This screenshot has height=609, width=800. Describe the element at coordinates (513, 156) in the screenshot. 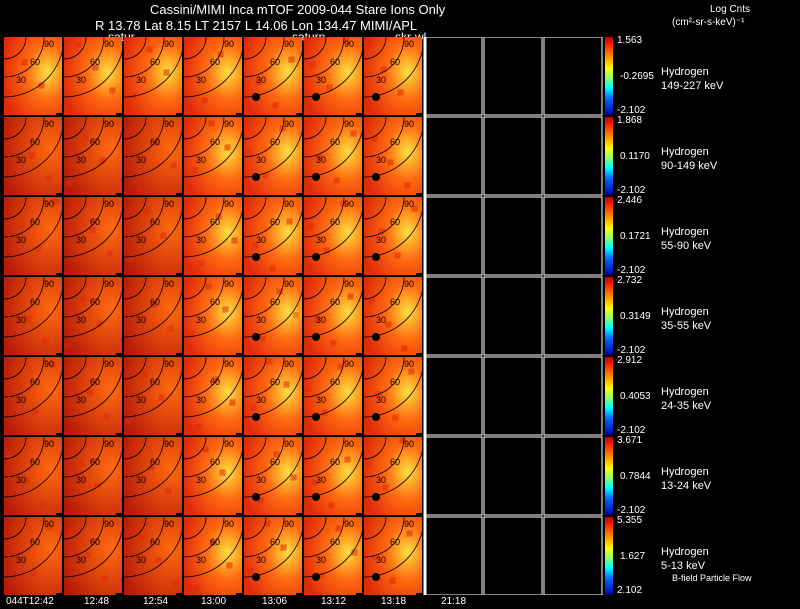

I see `empty-cell` at that location.